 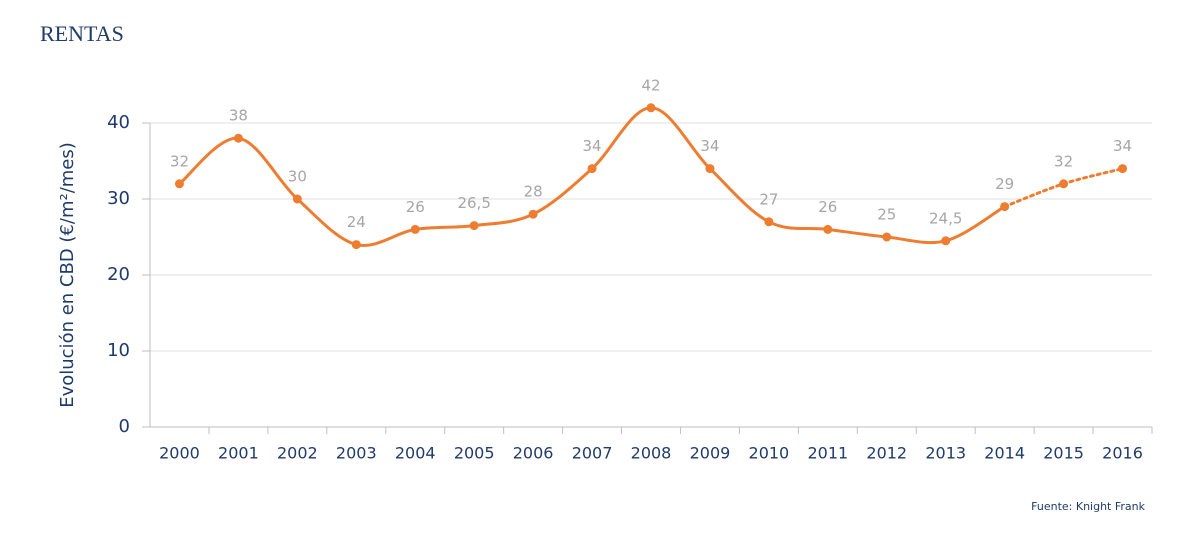 I want to click on x-tick-label: 2002, so click(x=297, y=453).